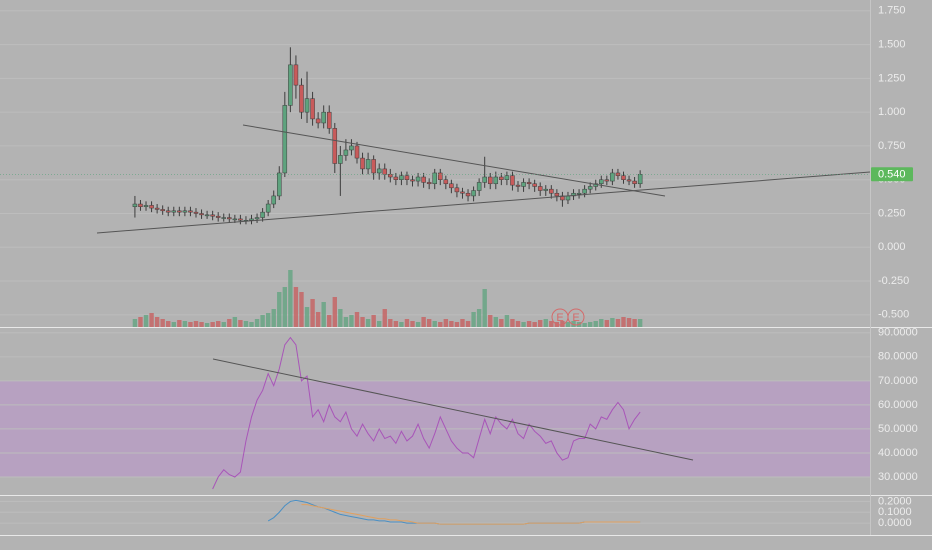  Describe the element at coordinates (453, 409) in the screenshot. I see `rsi-trendline` at that location.